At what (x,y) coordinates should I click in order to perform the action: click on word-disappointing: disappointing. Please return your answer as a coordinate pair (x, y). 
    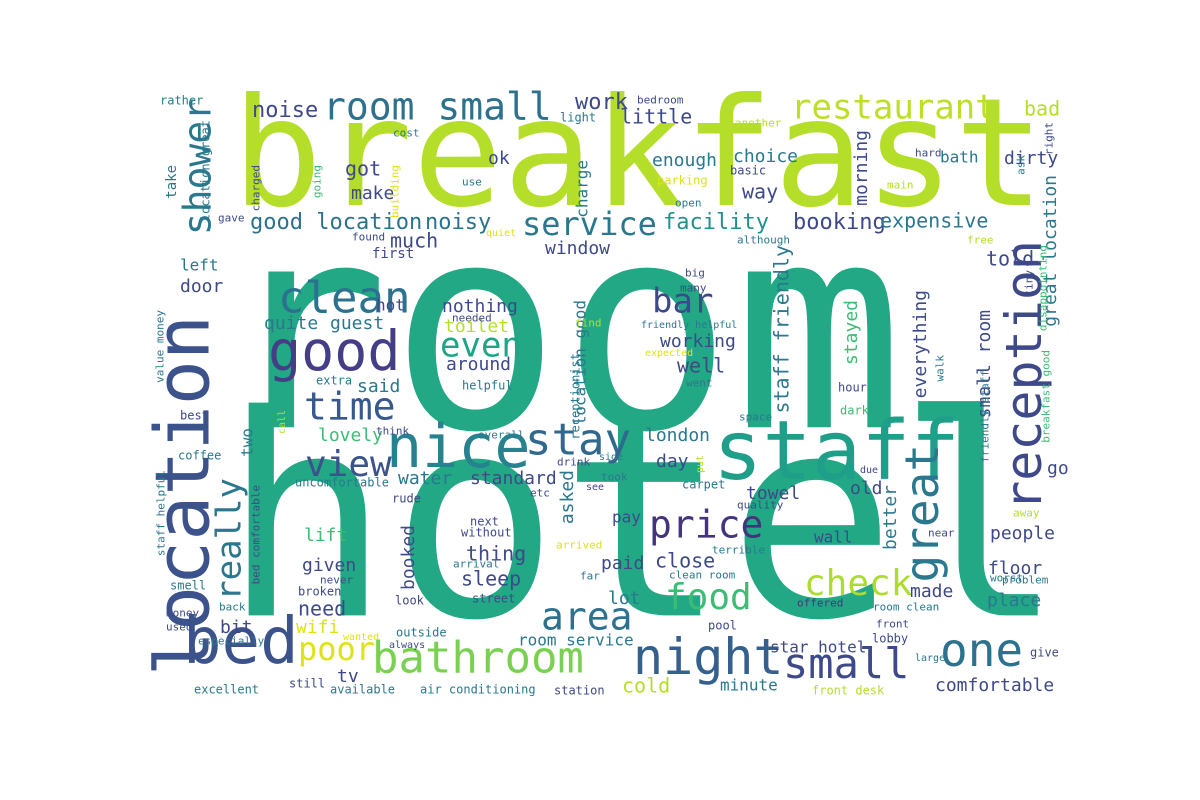
    Looking at the image, I should click on (1043, 288).